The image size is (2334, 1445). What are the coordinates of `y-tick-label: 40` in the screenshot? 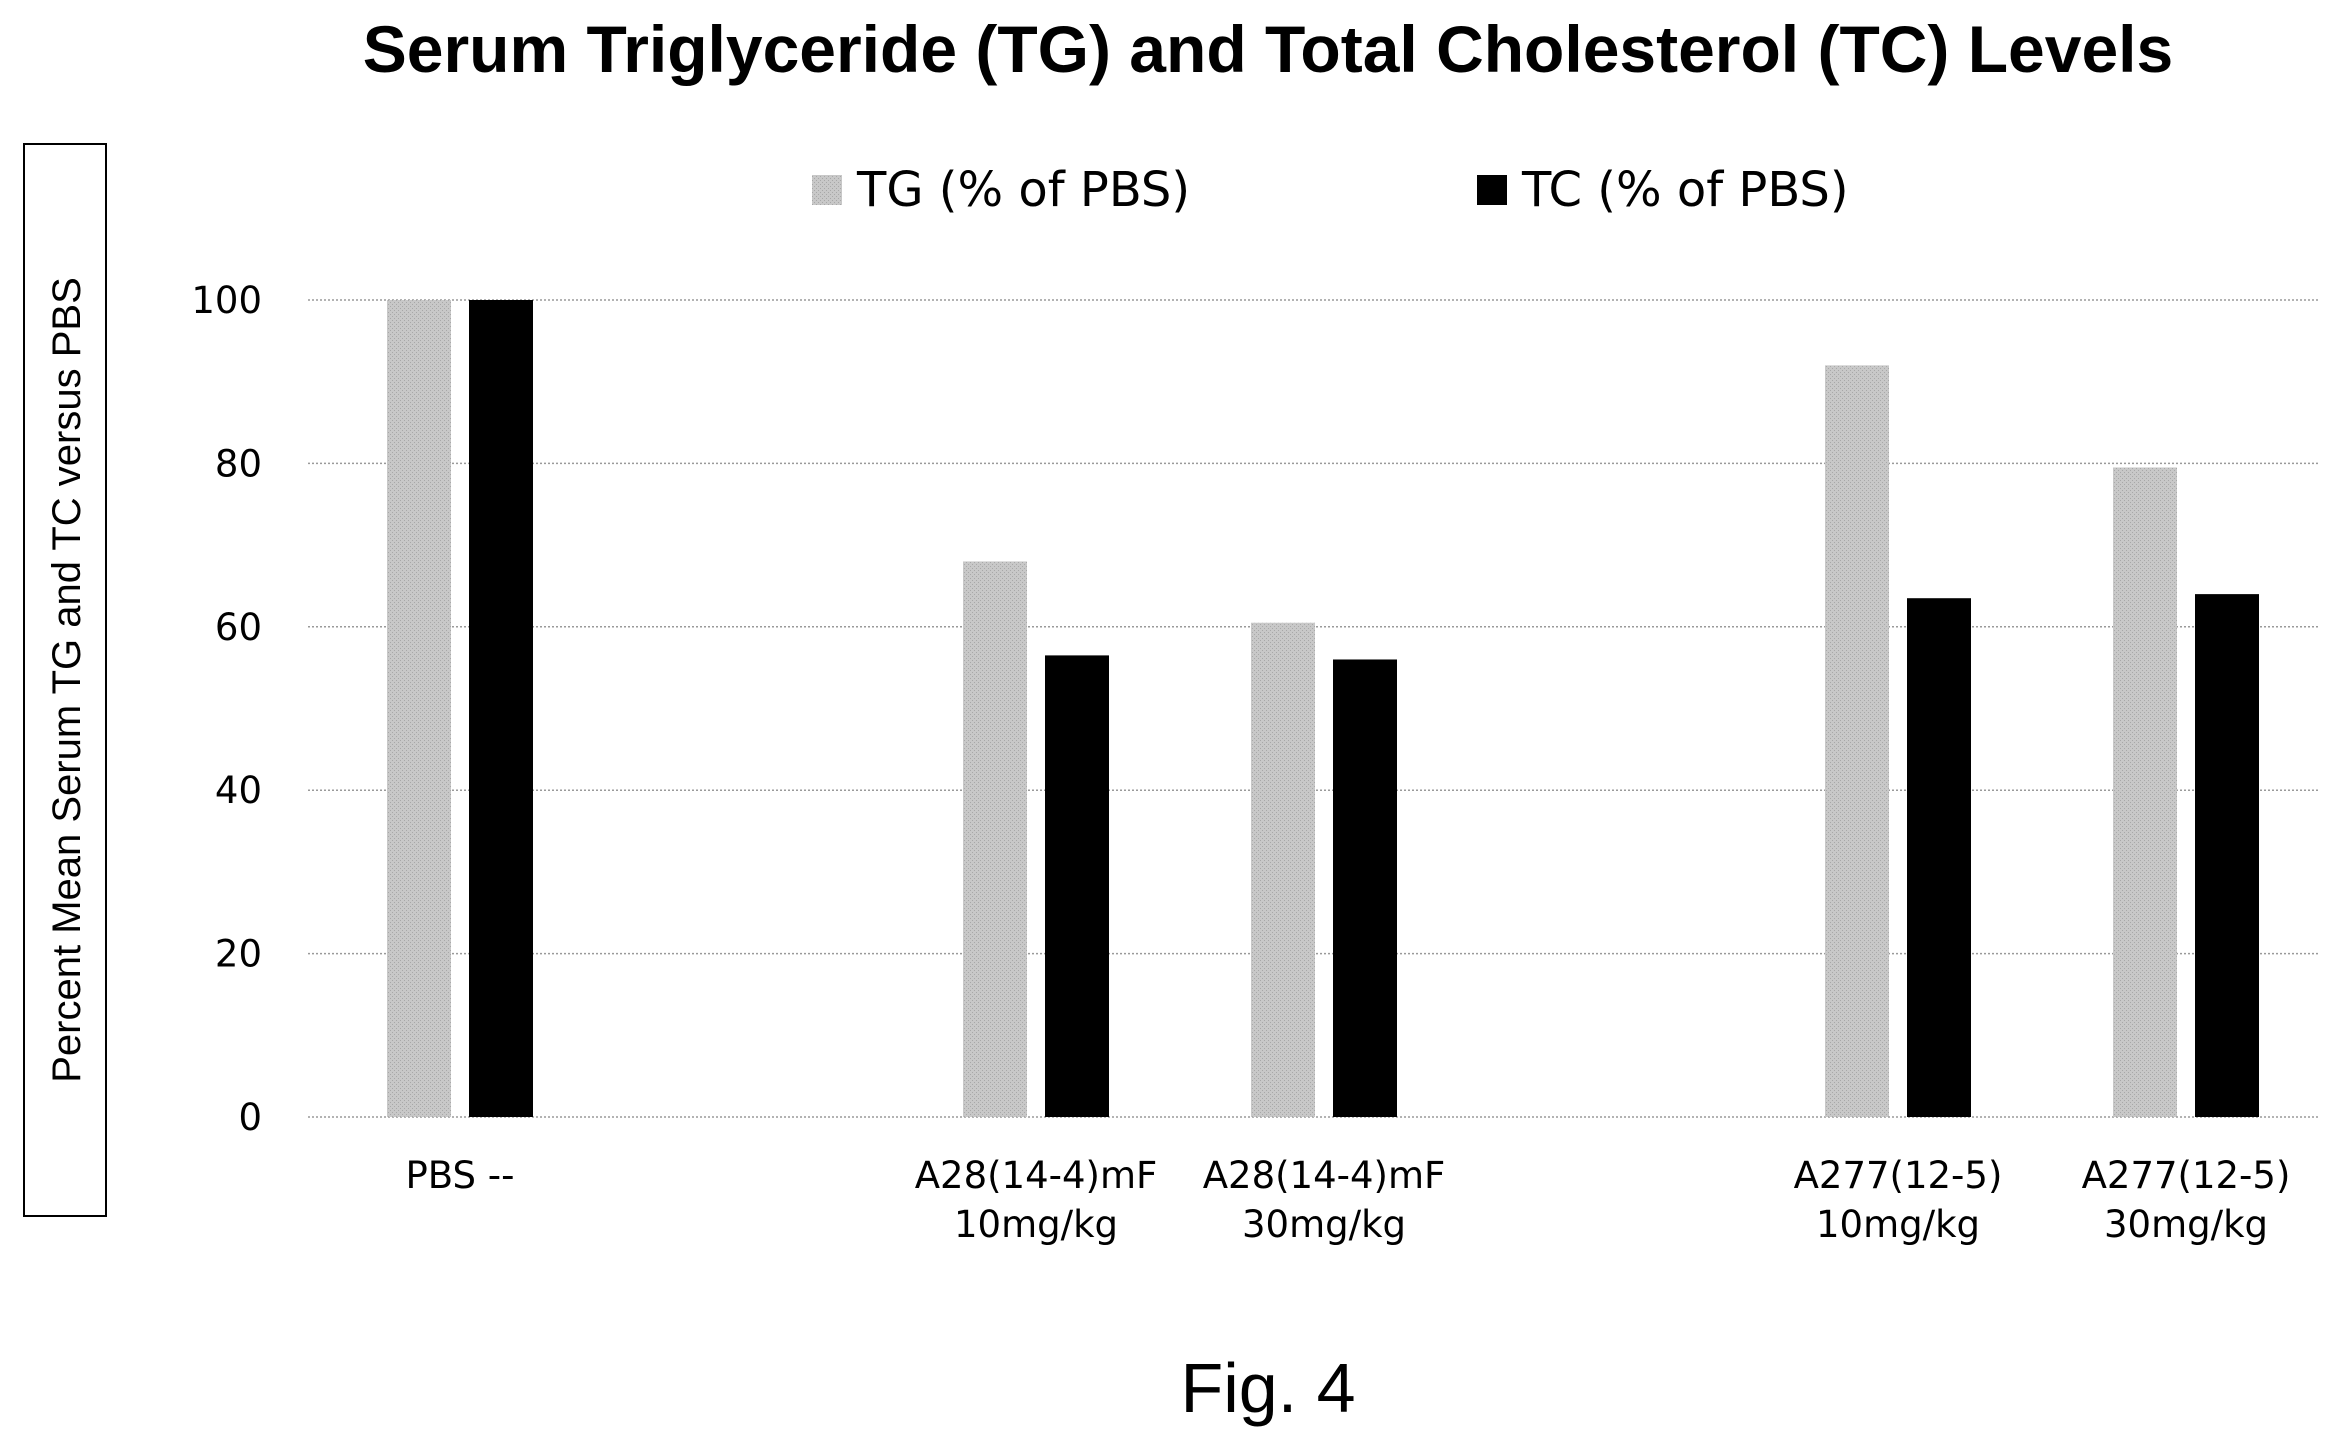 It's located at (238, 790).